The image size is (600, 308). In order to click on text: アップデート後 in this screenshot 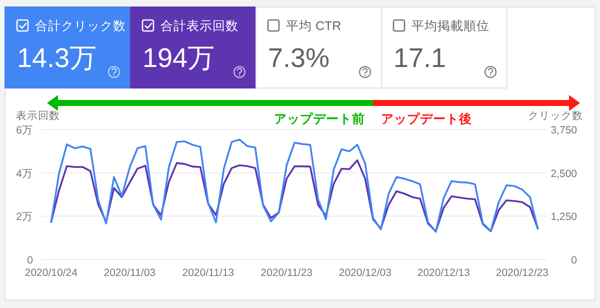, I will do `click(426, 118)`.